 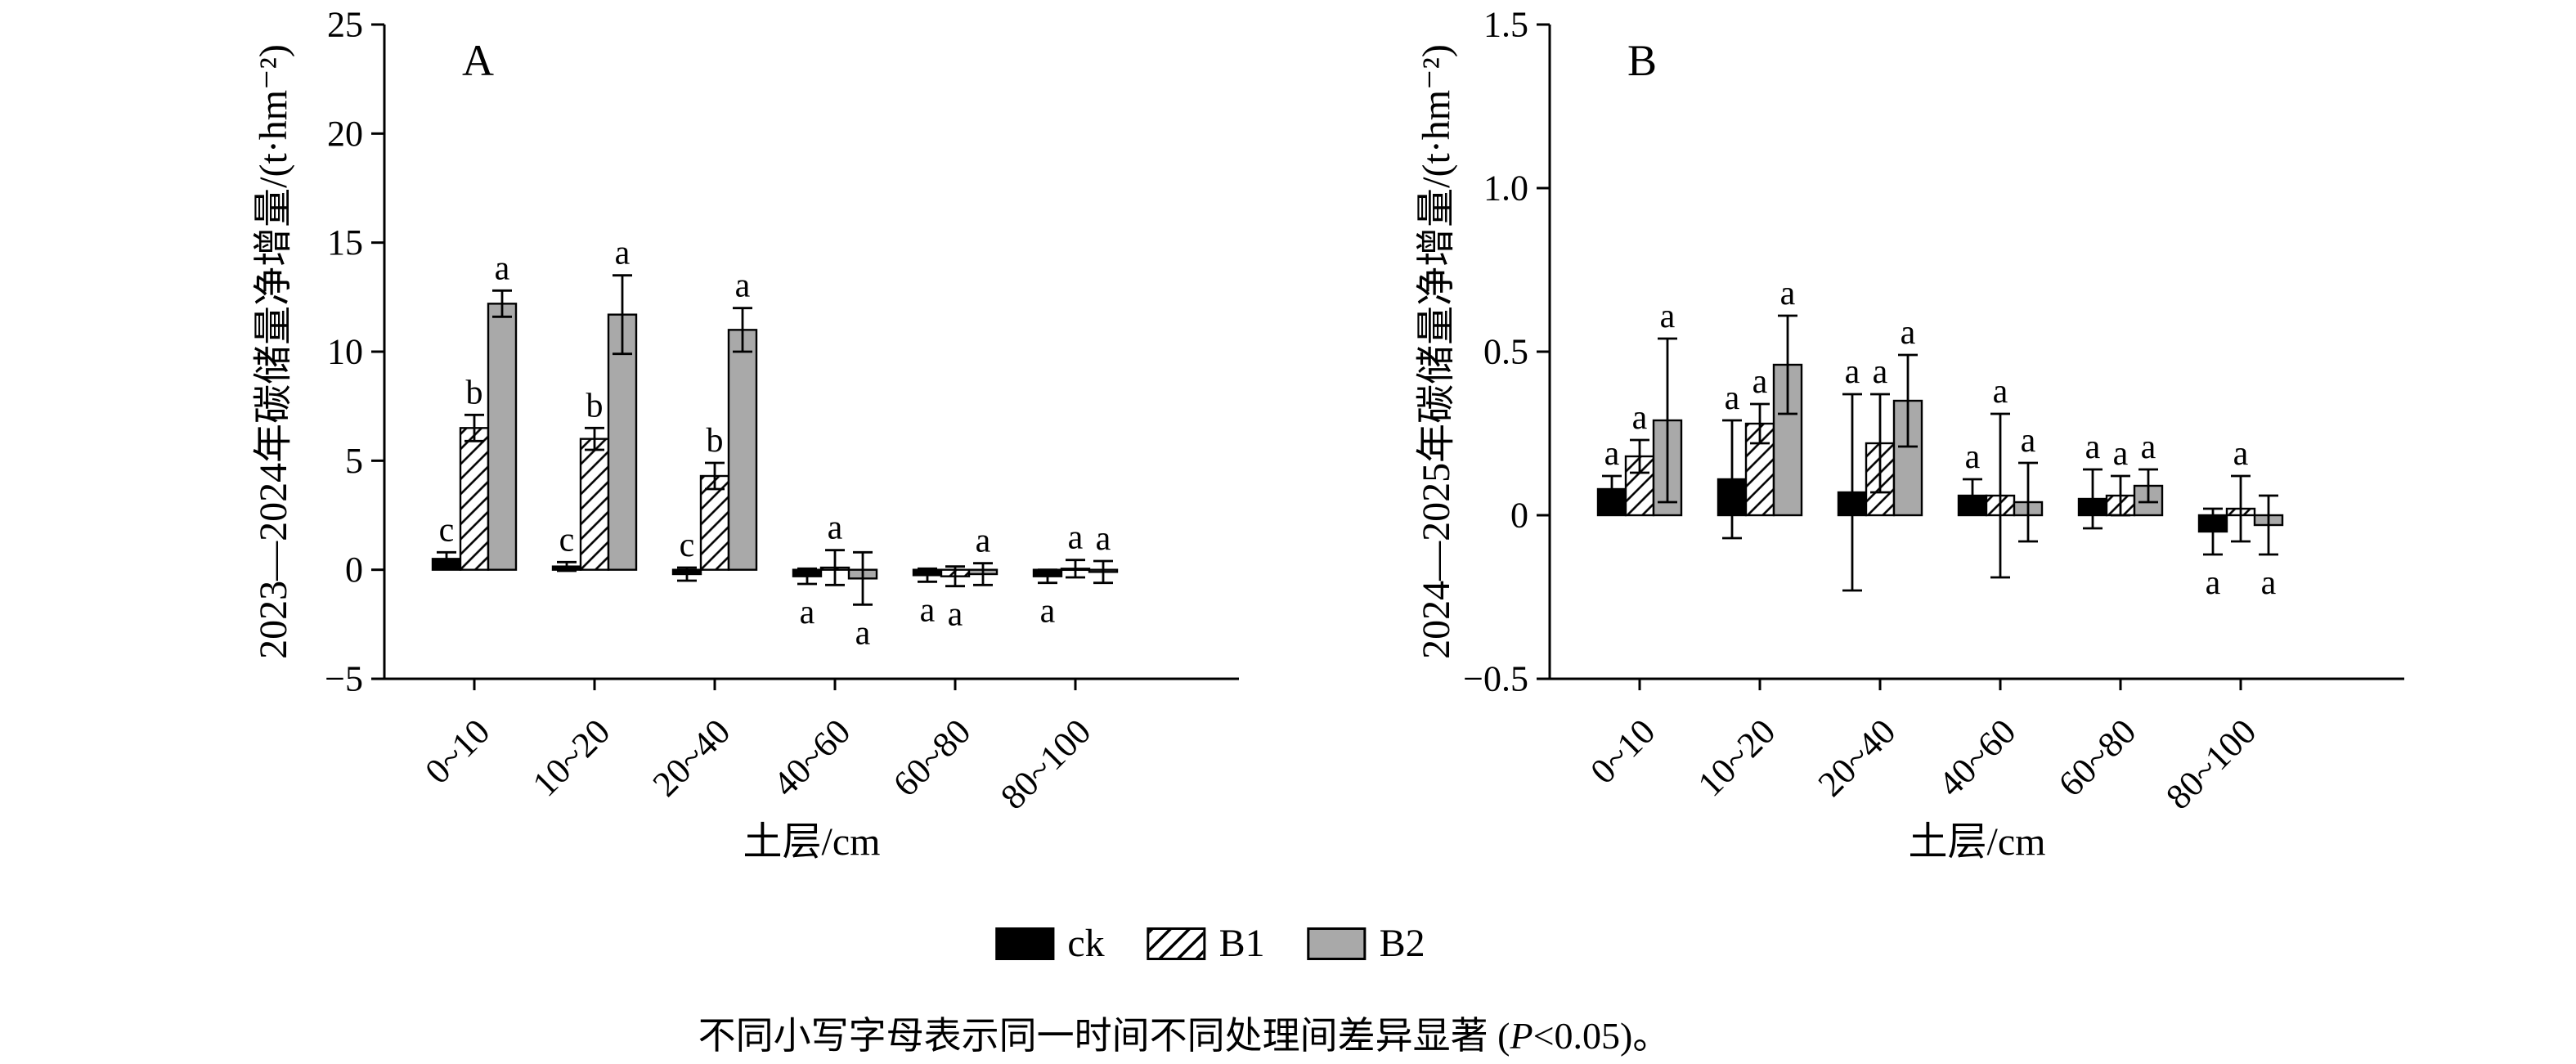 I want to click on figure-caption: 不同小写字母表示同一时间不同处理间差异显著 (P<0.05)。, so click(x=1184, y=1033).